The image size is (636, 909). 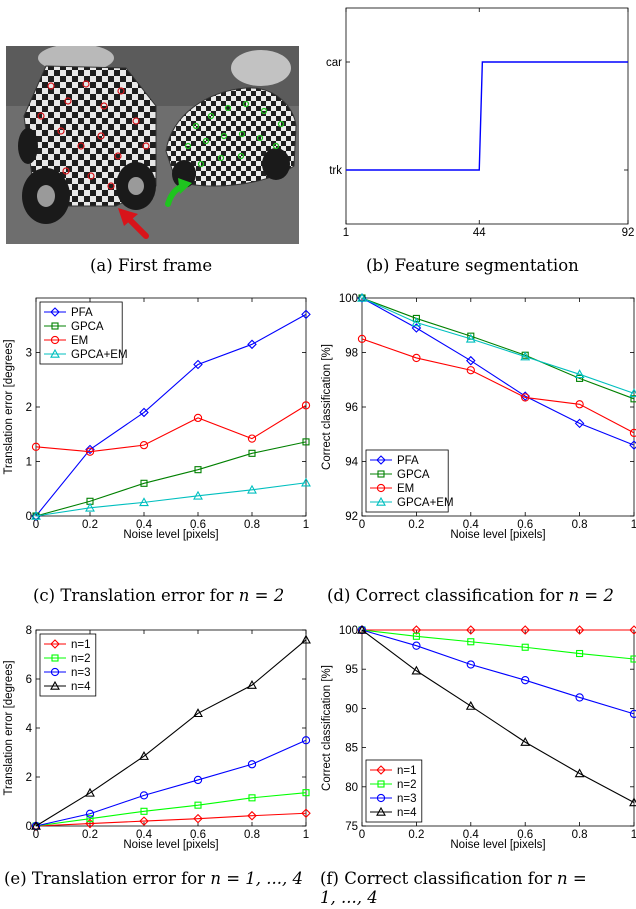 I want to click on caption-f-math-1: n =, so click(x=571, y=878).